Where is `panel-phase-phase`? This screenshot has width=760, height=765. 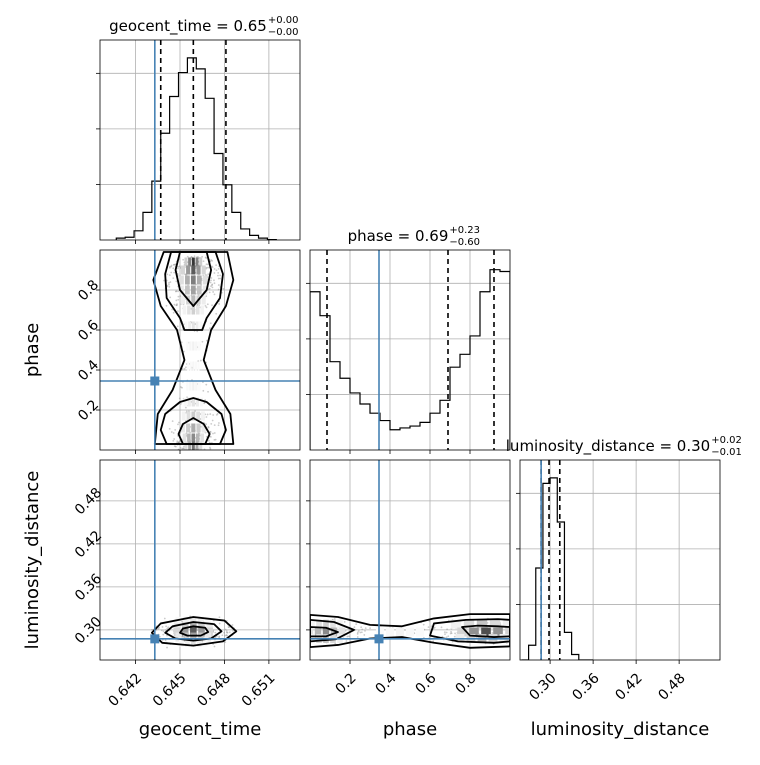 panel-phase-phase is located at coordinates (408, 351).